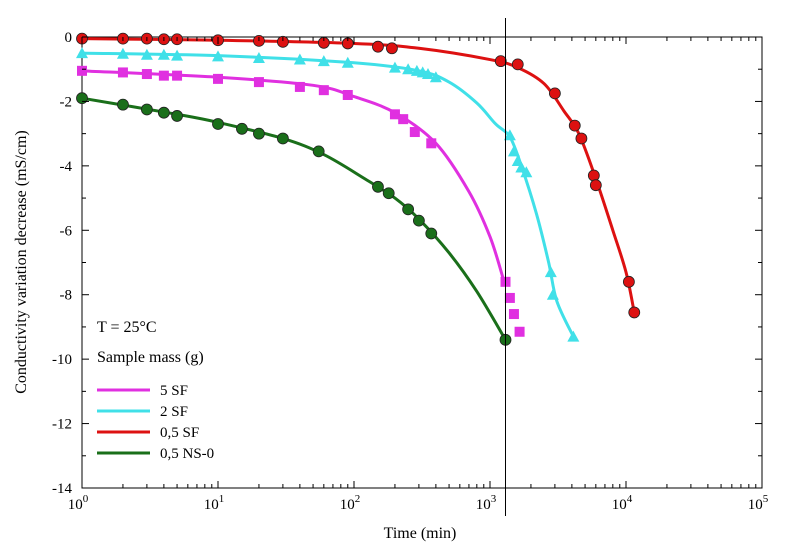  Describe the element at coordinates (66, 296) in the screenshot. I see `y-tick-label: -8` at that location.